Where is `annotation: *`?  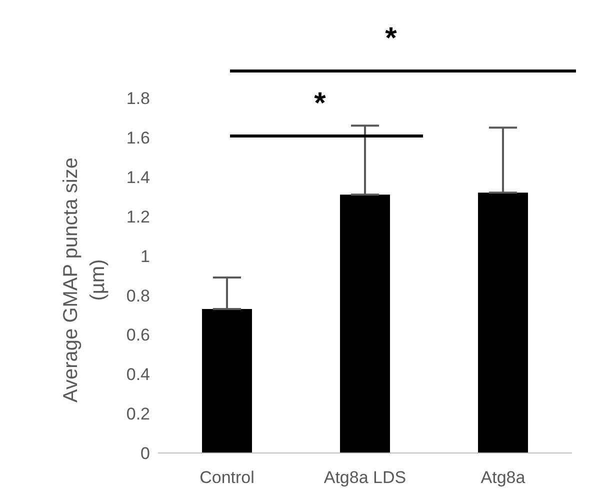
annotation: * is located at coordinates (320, 103).